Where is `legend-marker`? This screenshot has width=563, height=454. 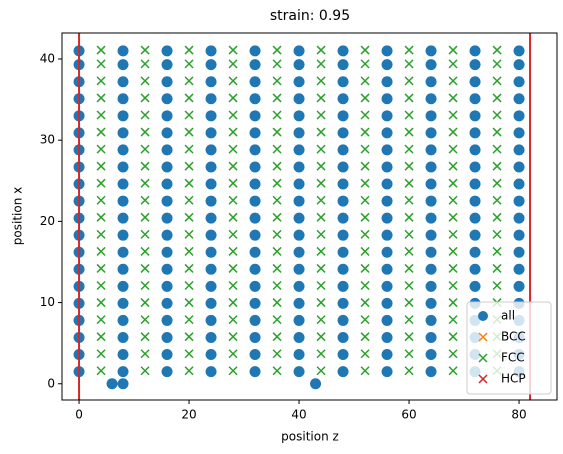
legend-marker is located at coordinates (483, 358).